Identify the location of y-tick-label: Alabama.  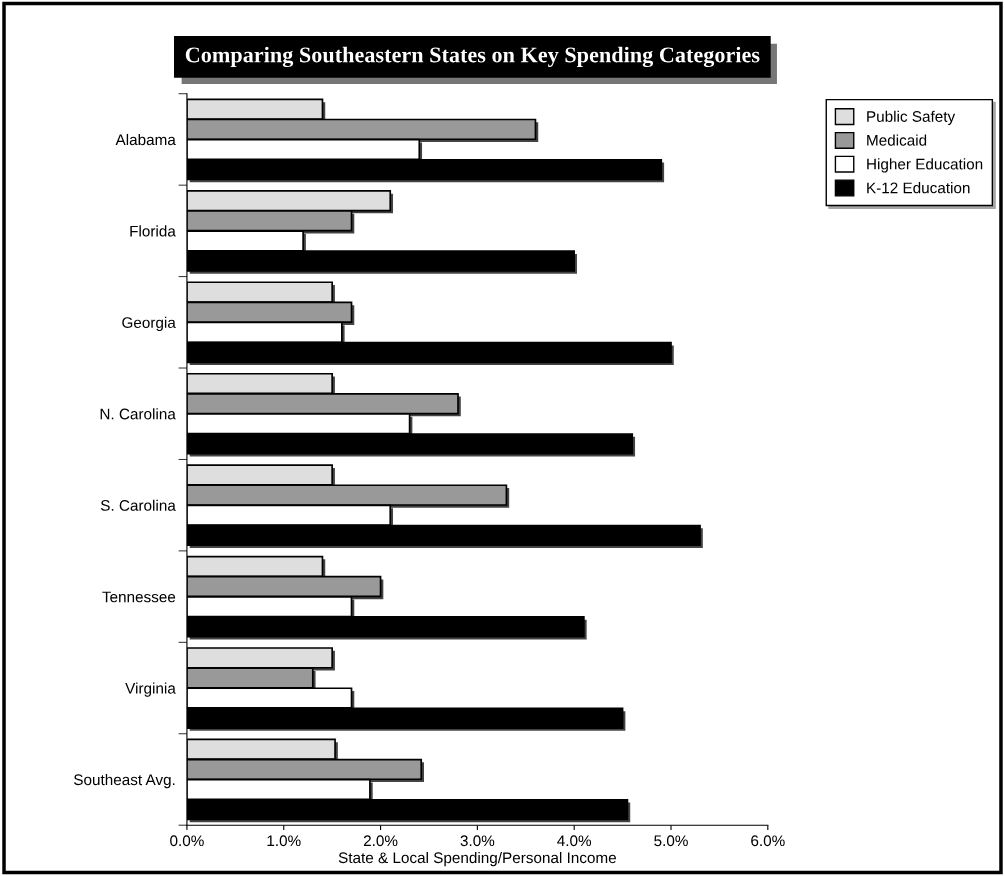
(145, 139).